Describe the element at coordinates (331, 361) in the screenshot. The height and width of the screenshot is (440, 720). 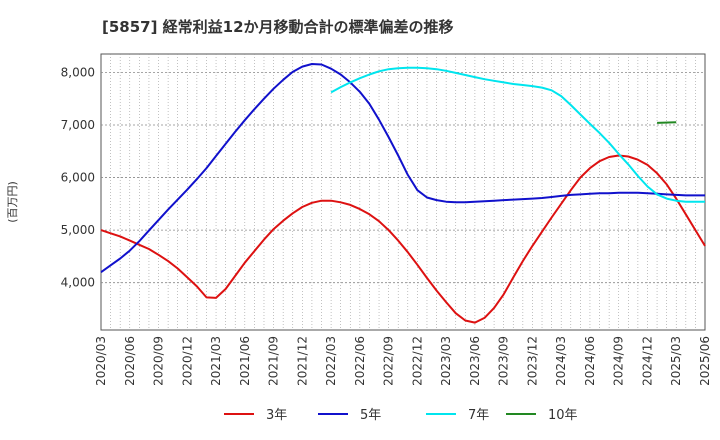
I see `x-tick-label: 2022/03` at that location.